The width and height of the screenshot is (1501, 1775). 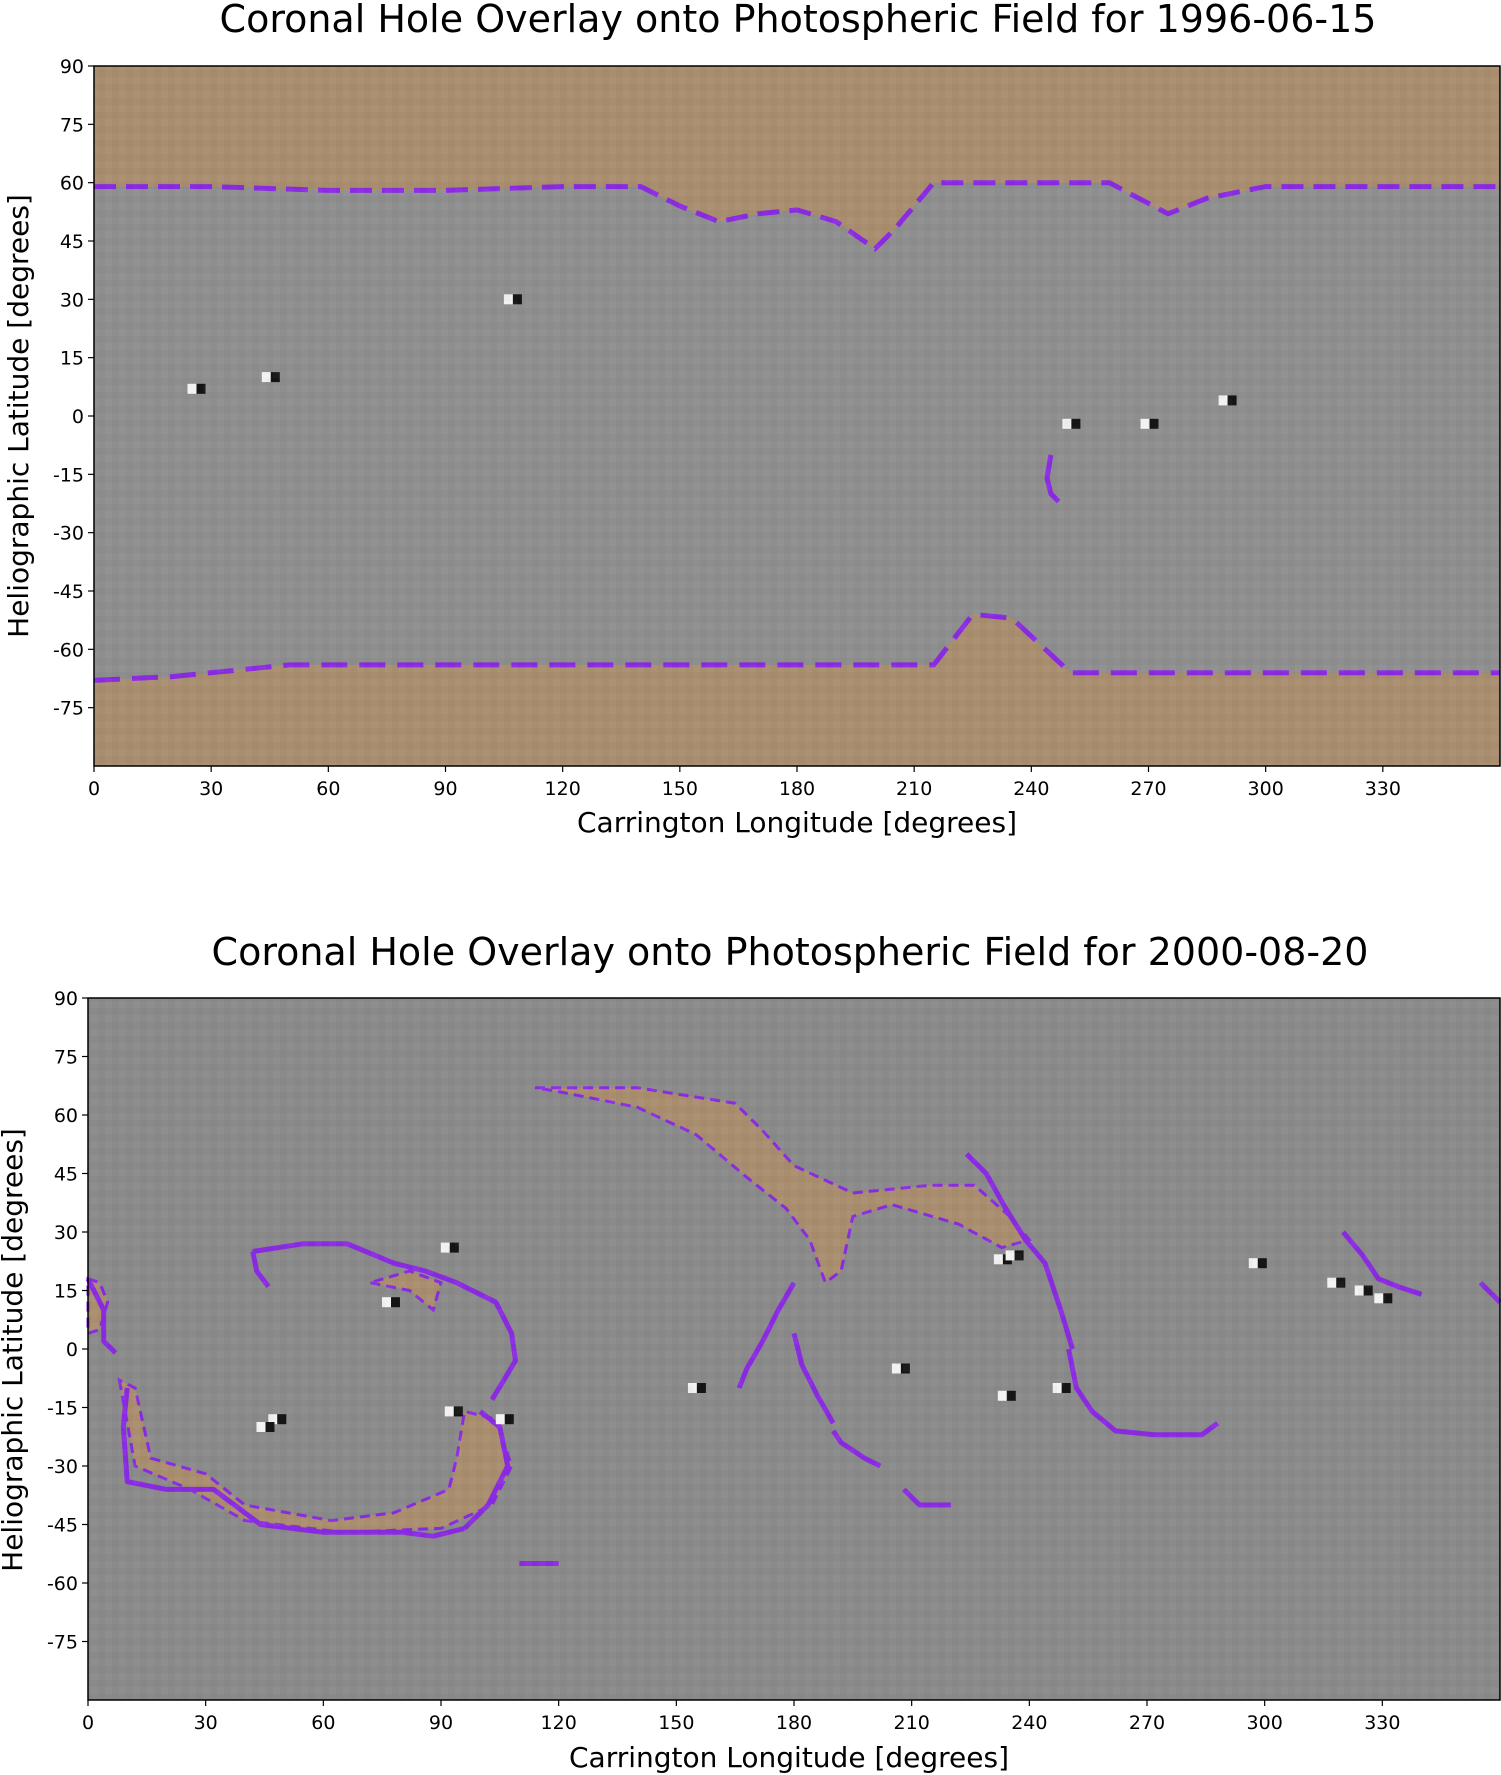 I want to click on chart-1-ylabel: Heliographic Latitude [degrees], so click(x=18, y=416).